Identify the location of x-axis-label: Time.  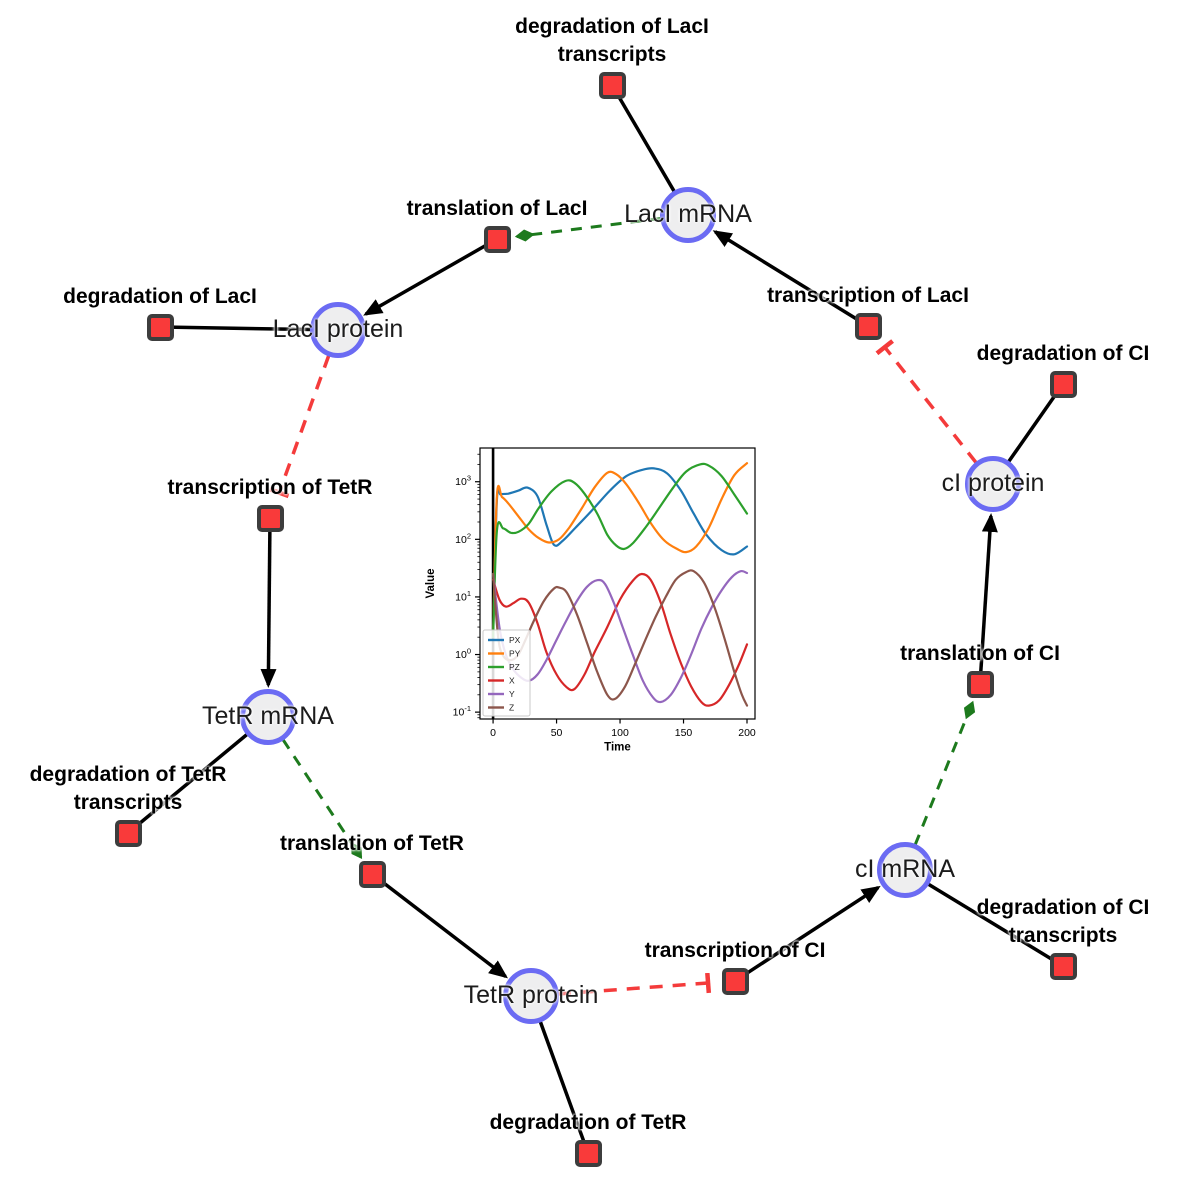
(617, 748).